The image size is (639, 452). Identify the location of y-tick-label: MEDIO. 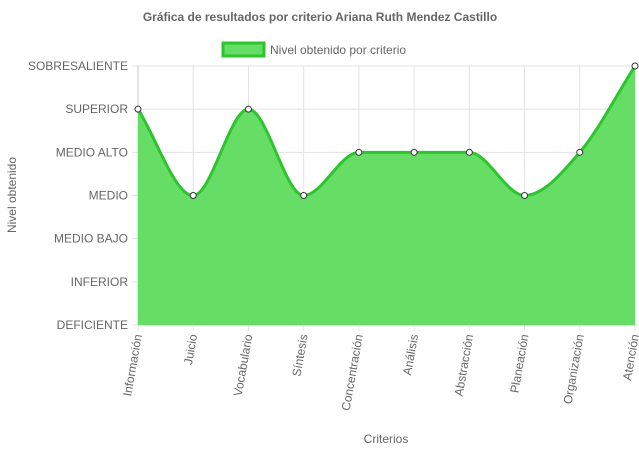
(108, 196).